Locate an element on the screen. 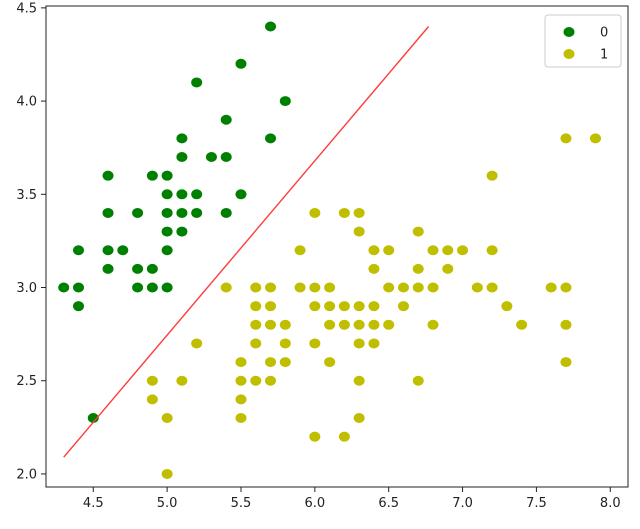  y-axis-ticks: 2.0 2.5 3.0 3.5 4.0 4.5 is located at coordinates (31, 241).